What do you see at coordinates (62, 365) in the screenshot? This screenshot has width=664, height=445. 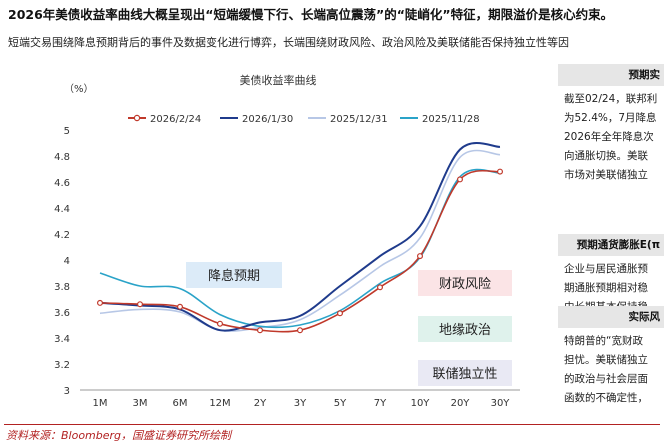 I see `y-tick-label: 3.2` at bounding box center [62, 365].